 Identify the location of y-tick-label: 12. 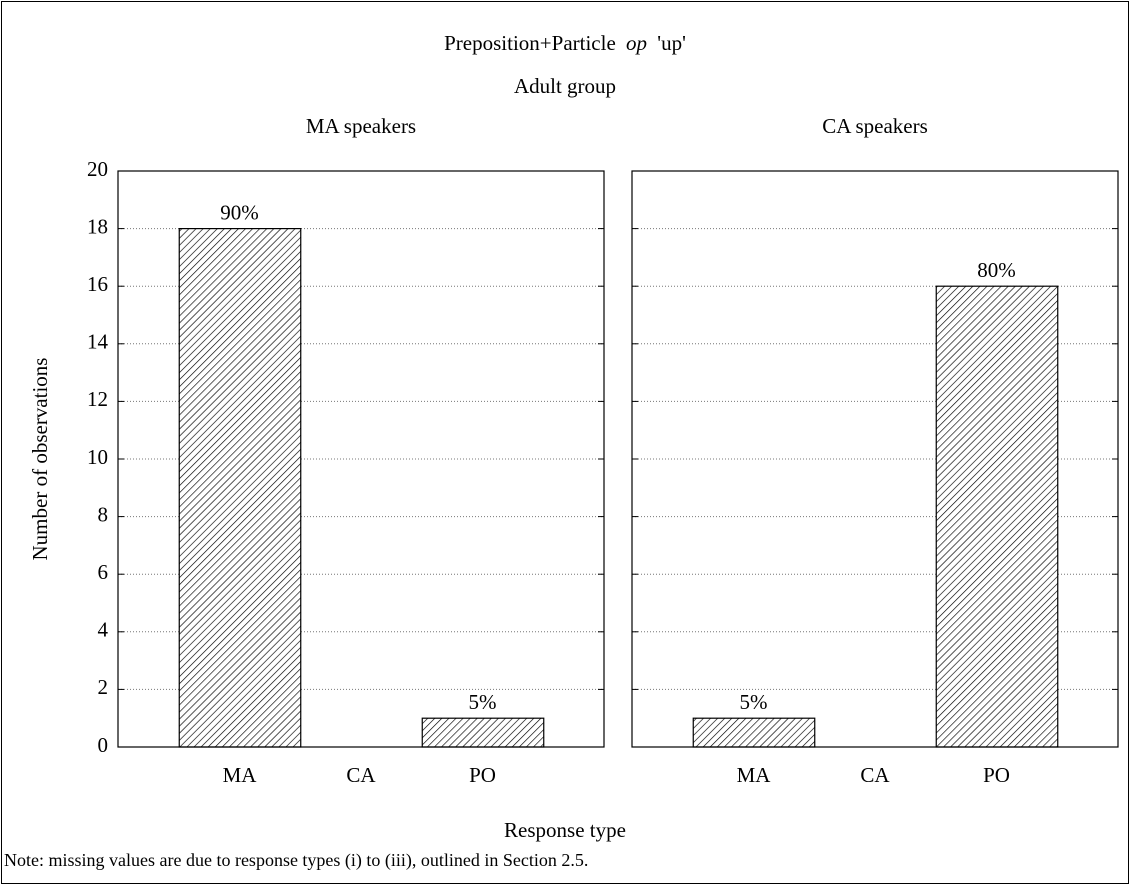
(97, 399).